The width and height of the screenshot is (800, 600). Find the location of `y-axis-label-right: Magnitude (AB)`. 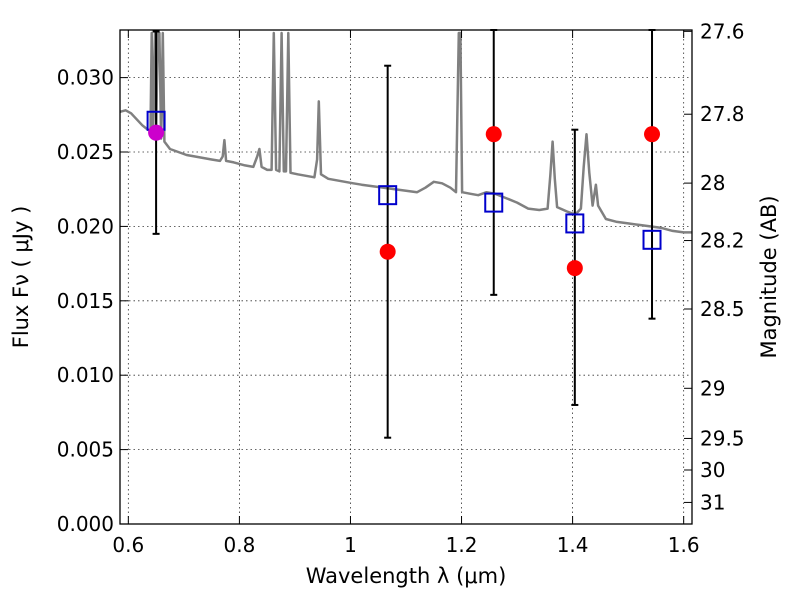

y-axis-label-right: Magnitude (AB) is located at coordinates (769, 276).